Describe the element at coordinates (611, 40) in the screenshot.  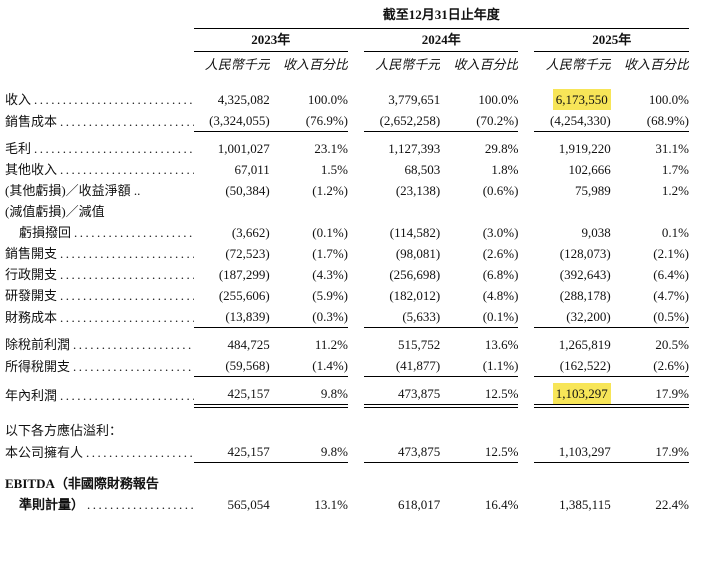
I see `year-2025-header: 2025年` at that location.